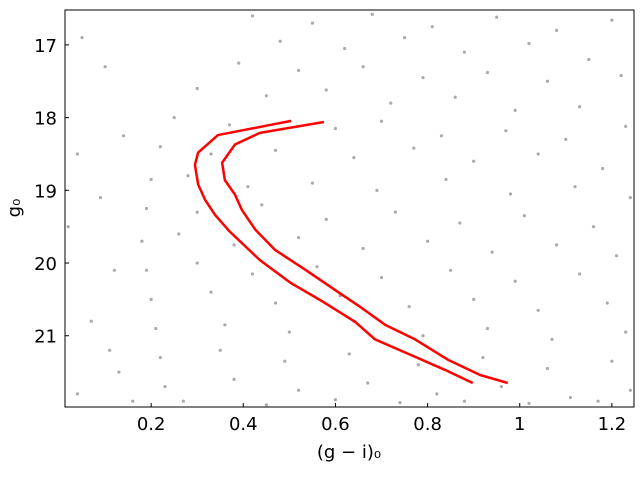  What do you see at coordinates (45, 46) in the screenshot?
I see `y-tick-label: 17` at bounding box center [45, 46].